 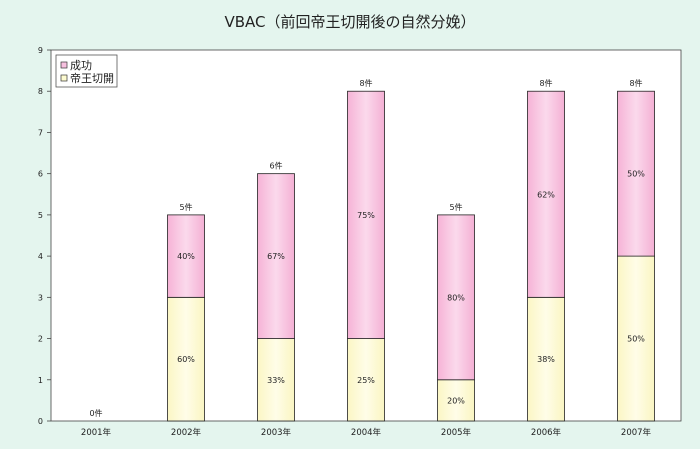 I want to click on y-tick-label: 4, so click(x=40, y=256).